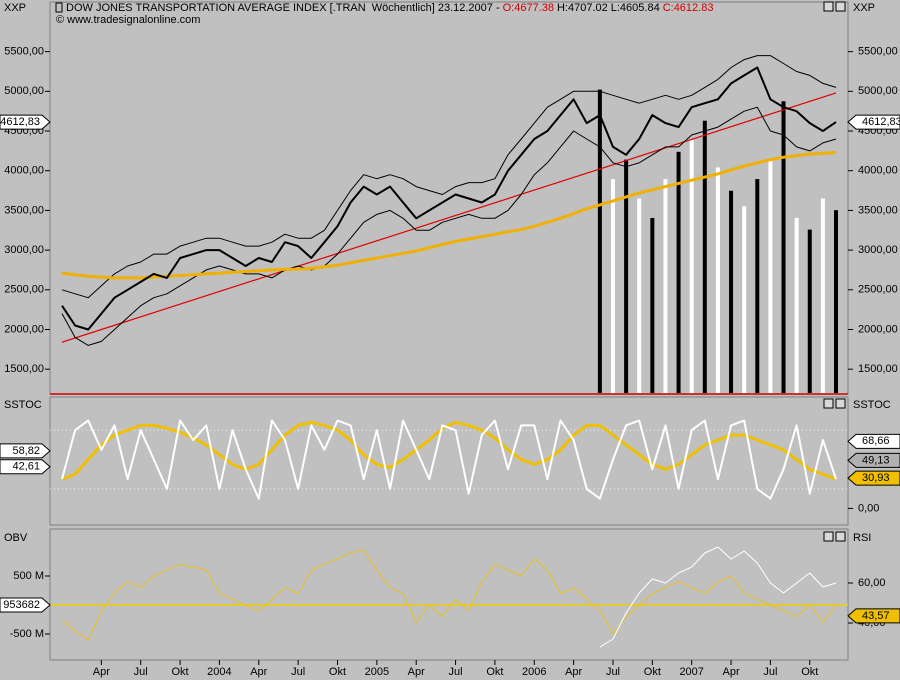 The width and height of the screenshot is (900, 680). What do you see at coordinates (688, 8) in the screenshot?
I see `close: C:4612.83` at bounding box center [688, 8].